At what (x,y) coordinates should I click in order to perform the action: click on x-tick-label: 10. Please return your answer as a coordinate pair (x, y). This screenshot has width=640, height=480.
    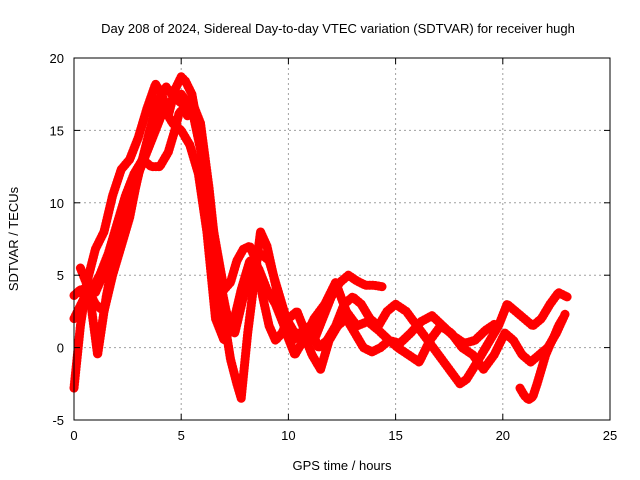
    Looking at the image, I should click on (288, 435).